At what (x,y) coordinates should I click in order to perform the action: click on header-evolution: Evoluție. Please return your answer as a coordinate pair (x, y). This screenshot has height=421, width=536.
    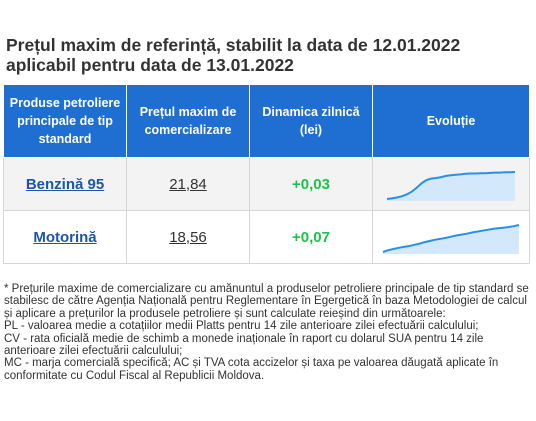
    Looking at the image, I should click on (451, 121).